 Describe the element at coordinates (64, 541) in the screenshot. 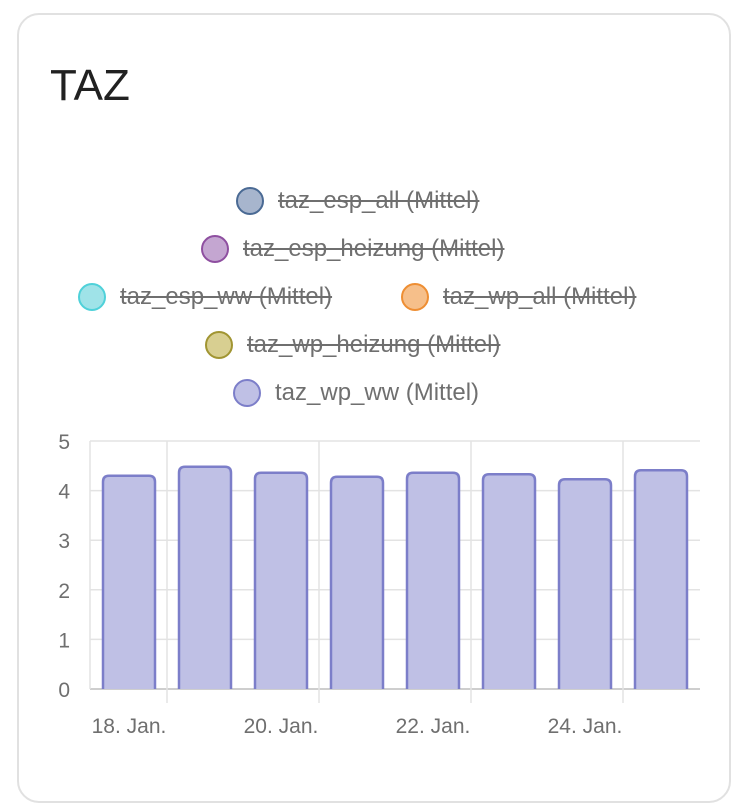

I see `y-tick-label: 3` at that location.